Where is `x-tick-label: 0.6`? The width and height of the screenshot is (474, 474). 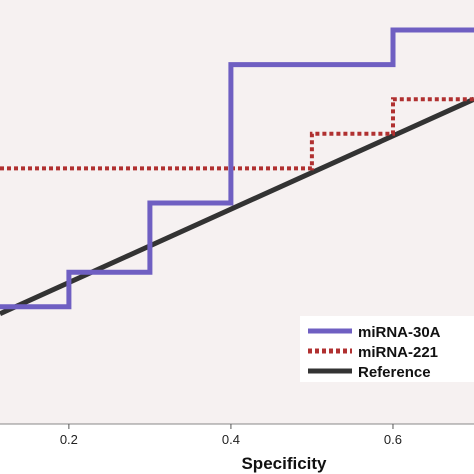 x-tick-label: 0.6 is located at coordinates (393, 439).